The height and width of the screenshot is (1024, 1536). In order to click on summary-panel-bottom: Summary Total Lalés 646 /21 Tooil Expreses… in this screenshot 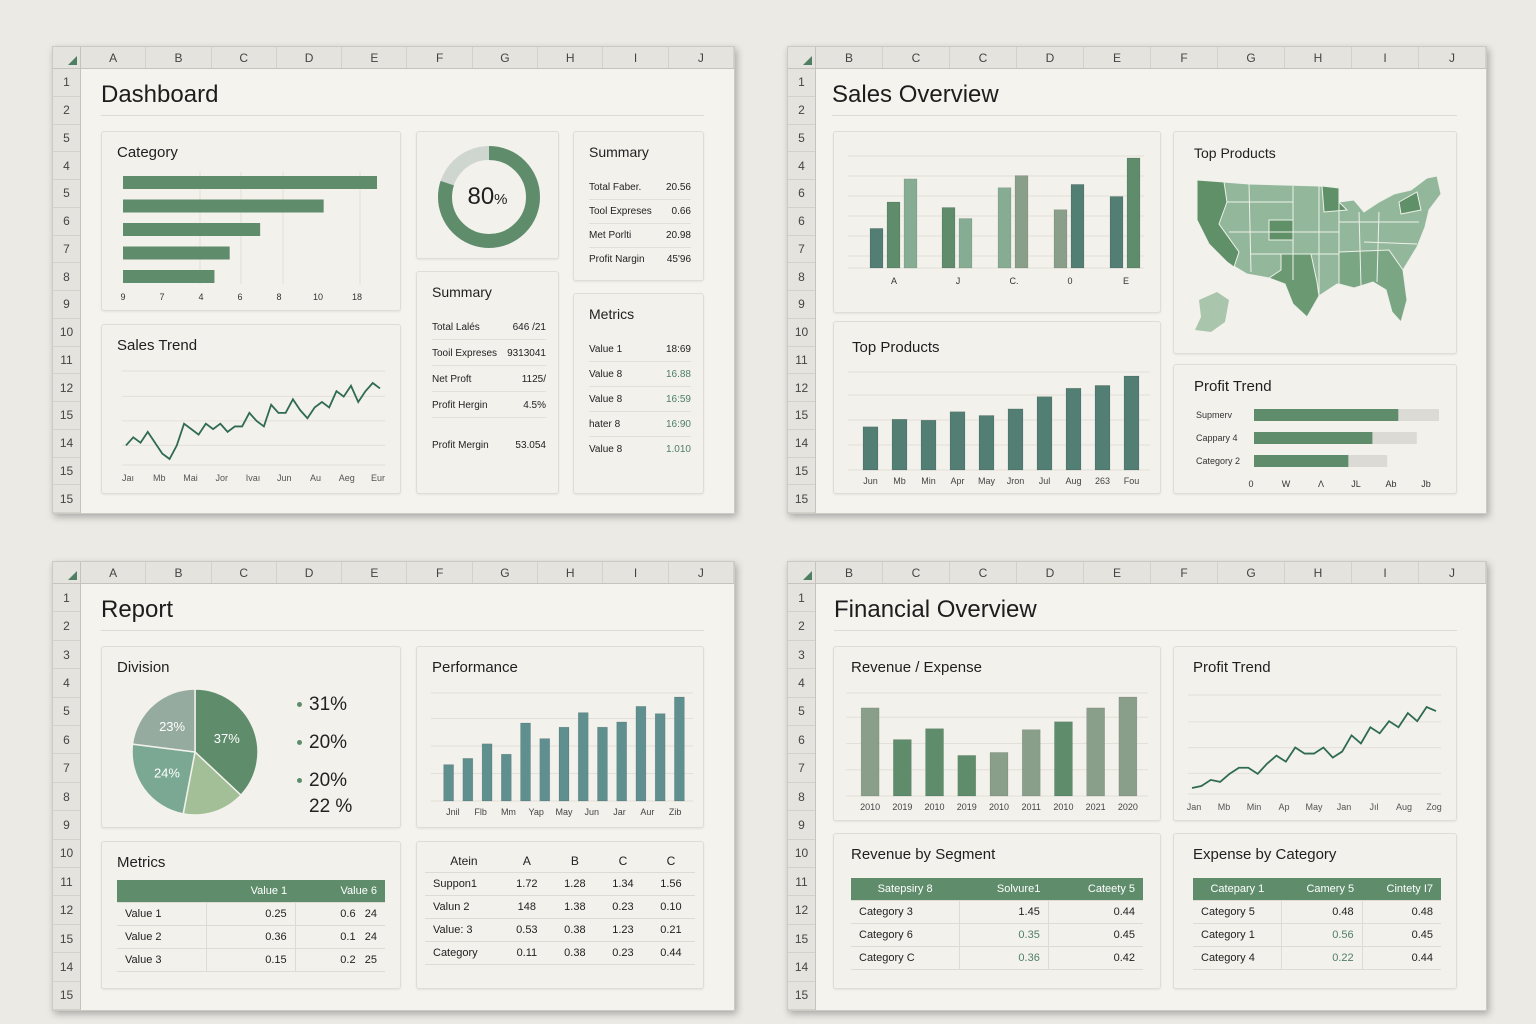, I will do `click(487, 382)`.